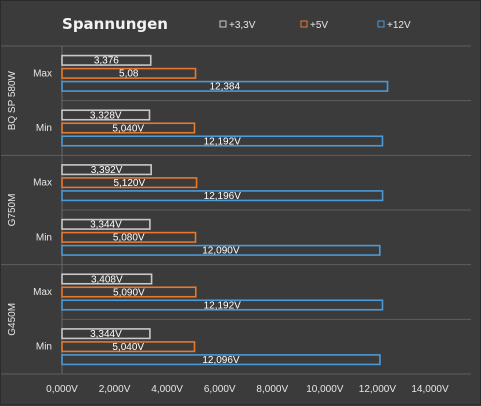 Image resolution: width=481 pixels, height=406 pixels. What do you see at coordinates (399, 25) in the screenshot?
I see `legend-label: +12V` at bounding box center [399, 25].